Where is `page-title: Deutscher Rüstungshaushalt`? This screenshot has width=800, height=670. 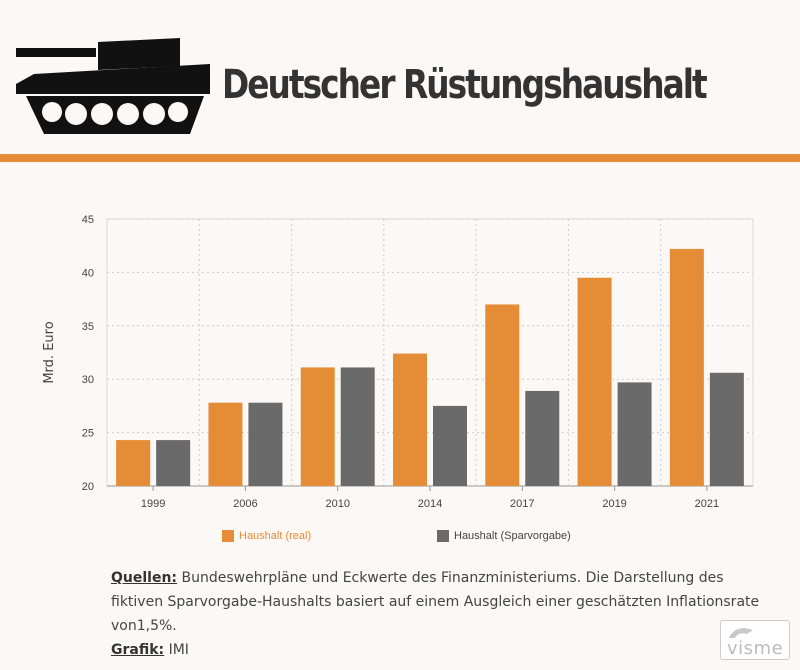 page-title: Deutscher Rüstungshaushalt is located at coordinates (465, 85).